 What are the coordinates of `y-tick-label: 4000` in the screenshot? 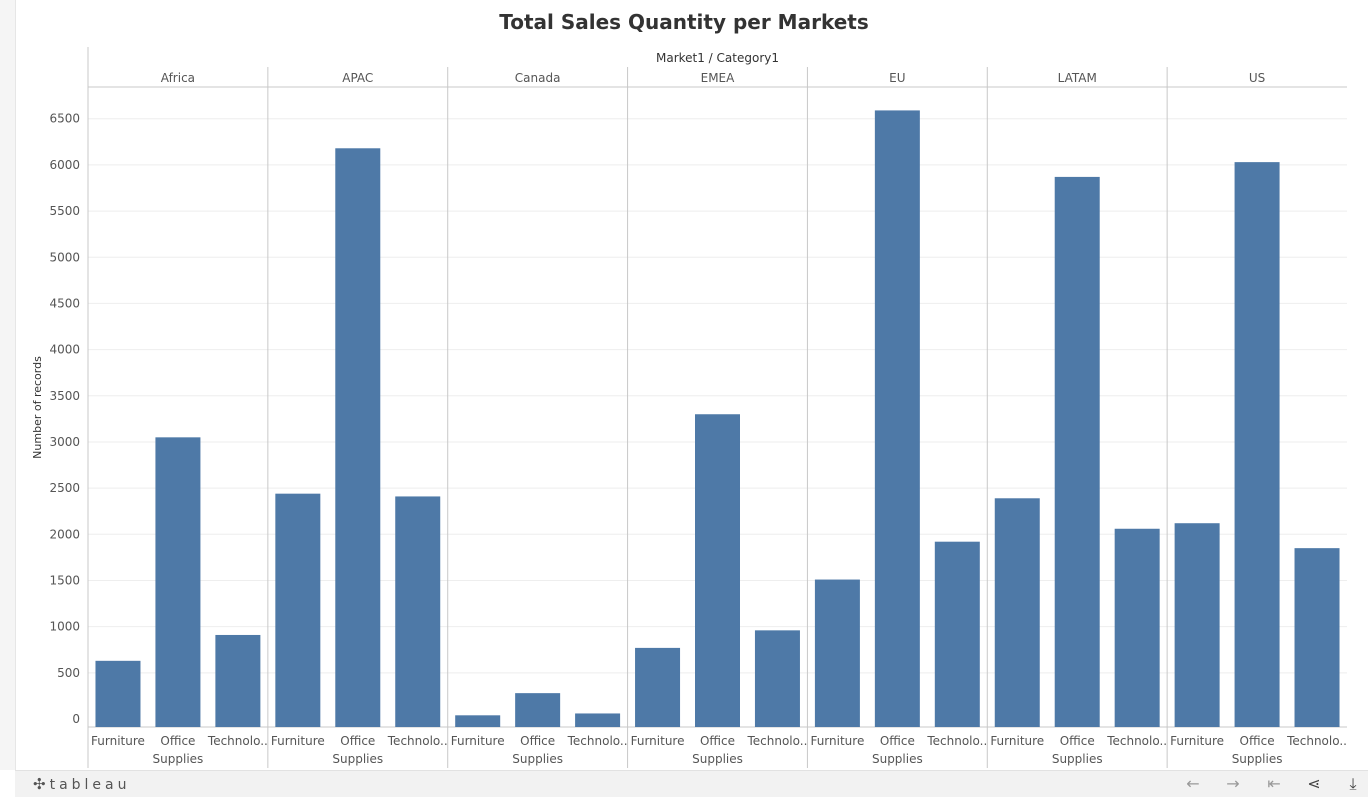 It's located at (64, 350).